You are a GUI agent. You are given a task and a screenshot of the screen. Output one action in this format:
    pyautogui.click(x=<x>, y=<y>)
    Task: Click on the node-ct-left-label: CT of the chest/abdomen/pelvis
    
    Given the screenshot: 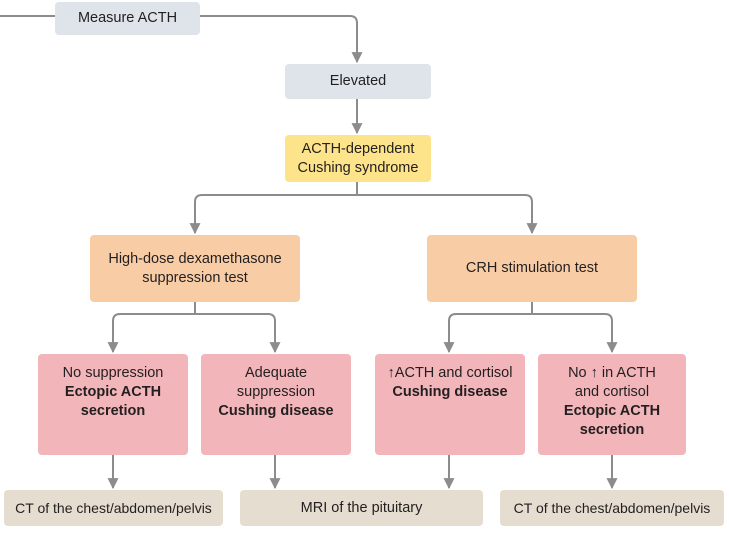 What is the action you would take?
    pyautogui.click(x=113, y=507)
    